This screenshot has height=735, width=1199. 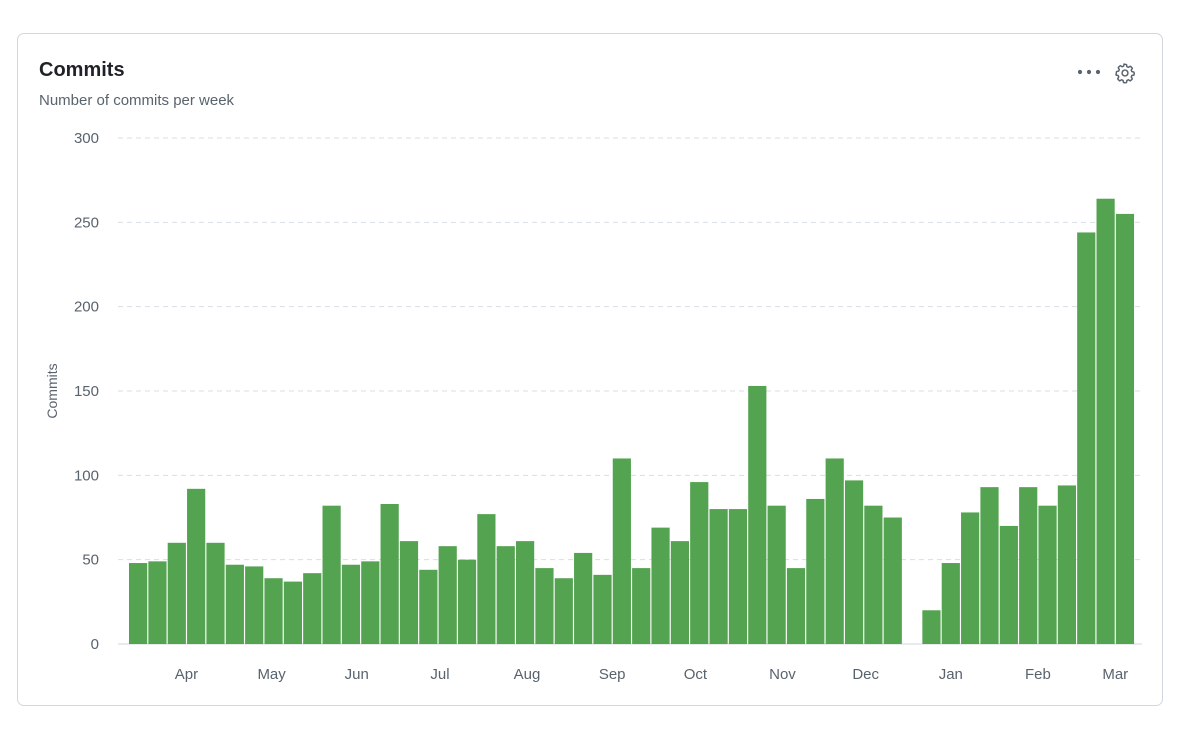 What do you see at coordinates (951, 674) in the screenshot?
I see `x-tick-label: Jan` at bounding box center [951, 674].